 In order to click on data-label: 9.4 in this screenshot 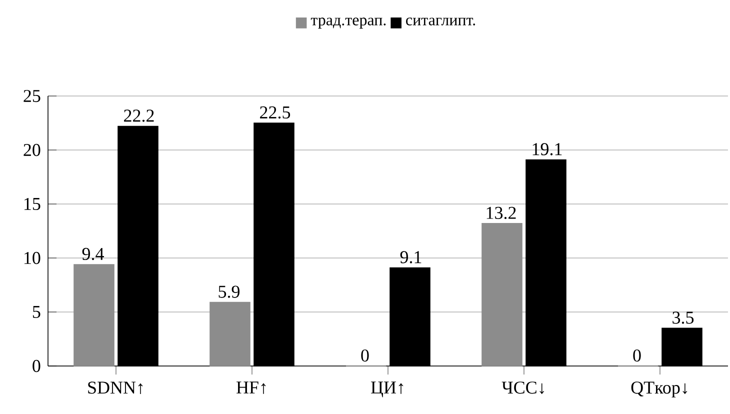, I will do `click(93, 254)`.